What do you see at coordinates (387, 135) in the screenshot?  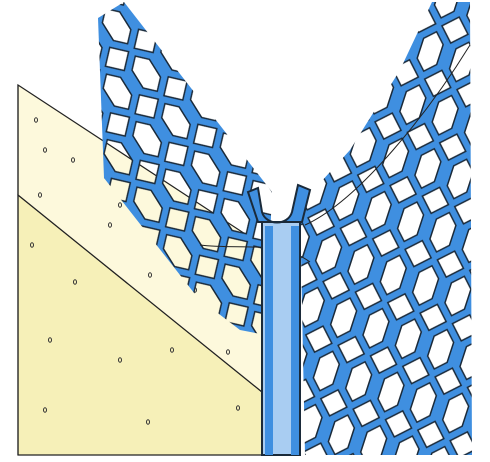 I see `wire` at bounding box center [387, 135].